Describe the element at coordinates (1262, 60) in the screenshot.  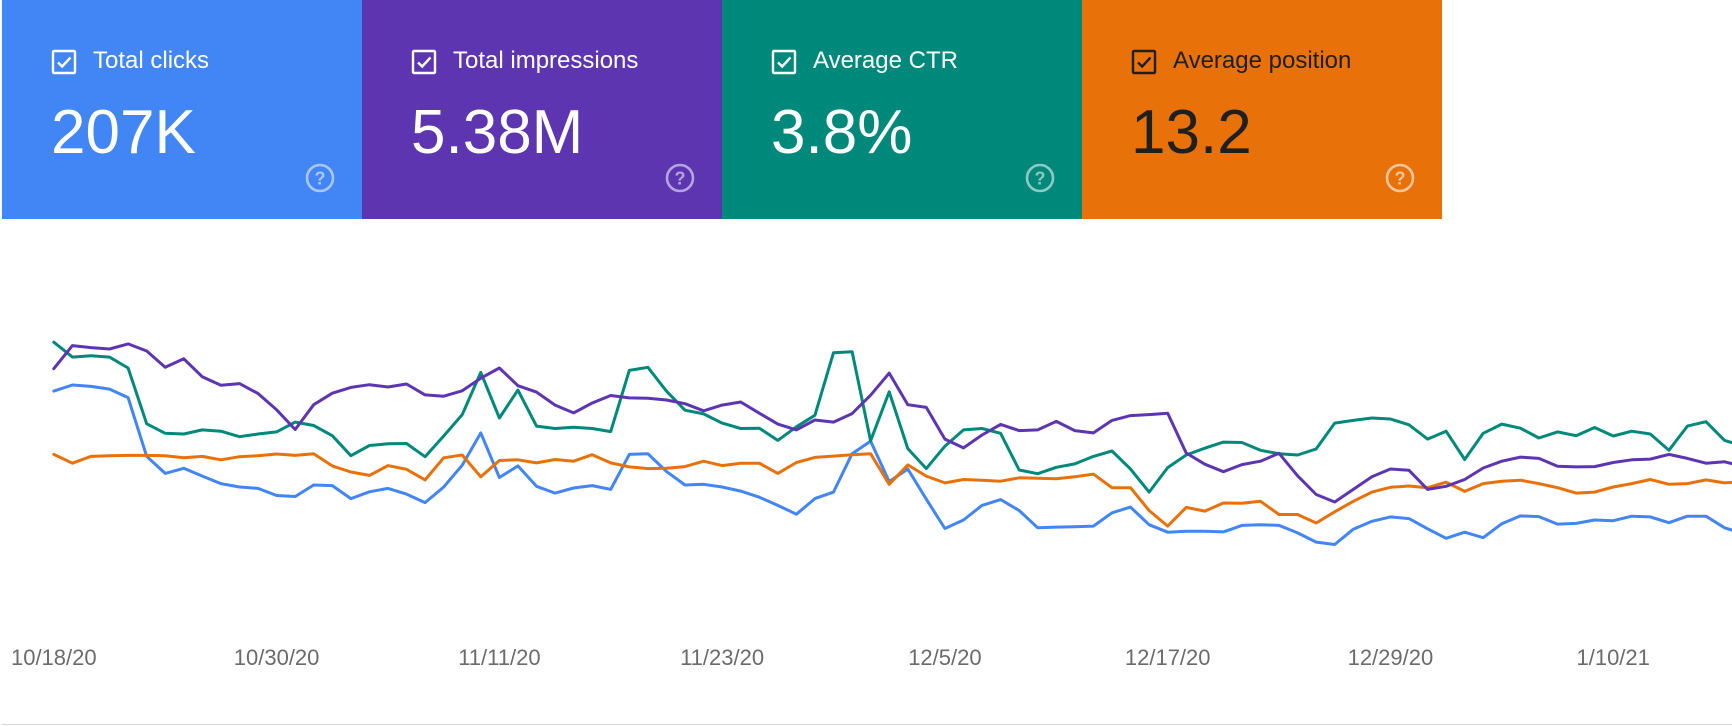
I see `metric-label: Average position` at that location.